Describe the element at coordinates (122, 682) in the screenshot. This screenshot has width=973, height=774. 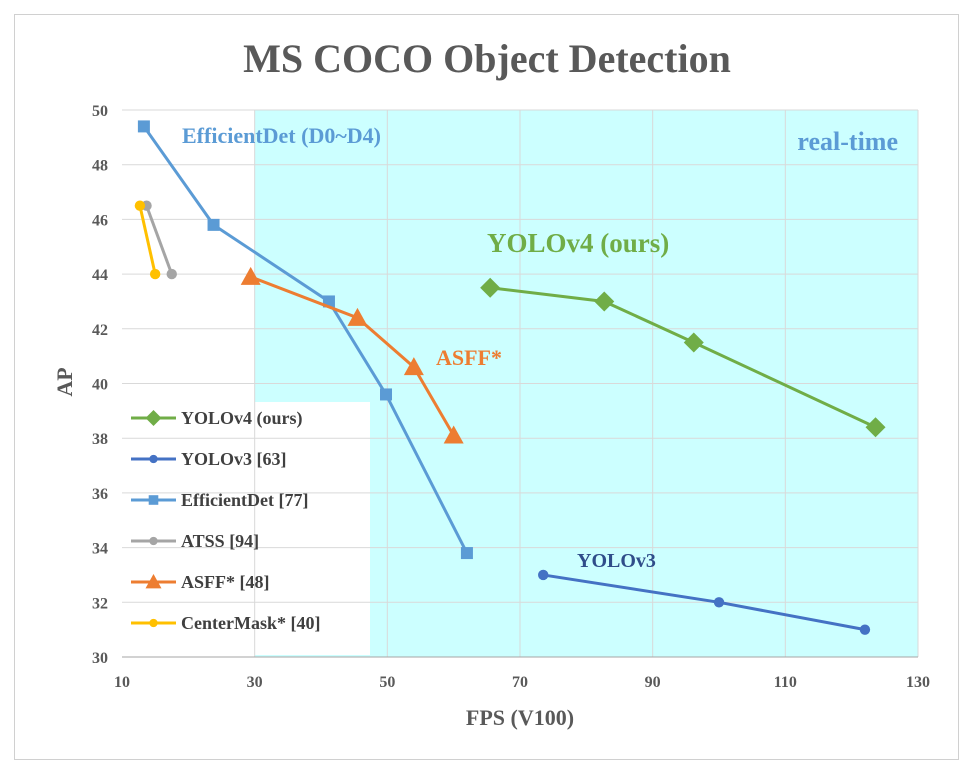
I see `x-tick-label: 10` at that location.